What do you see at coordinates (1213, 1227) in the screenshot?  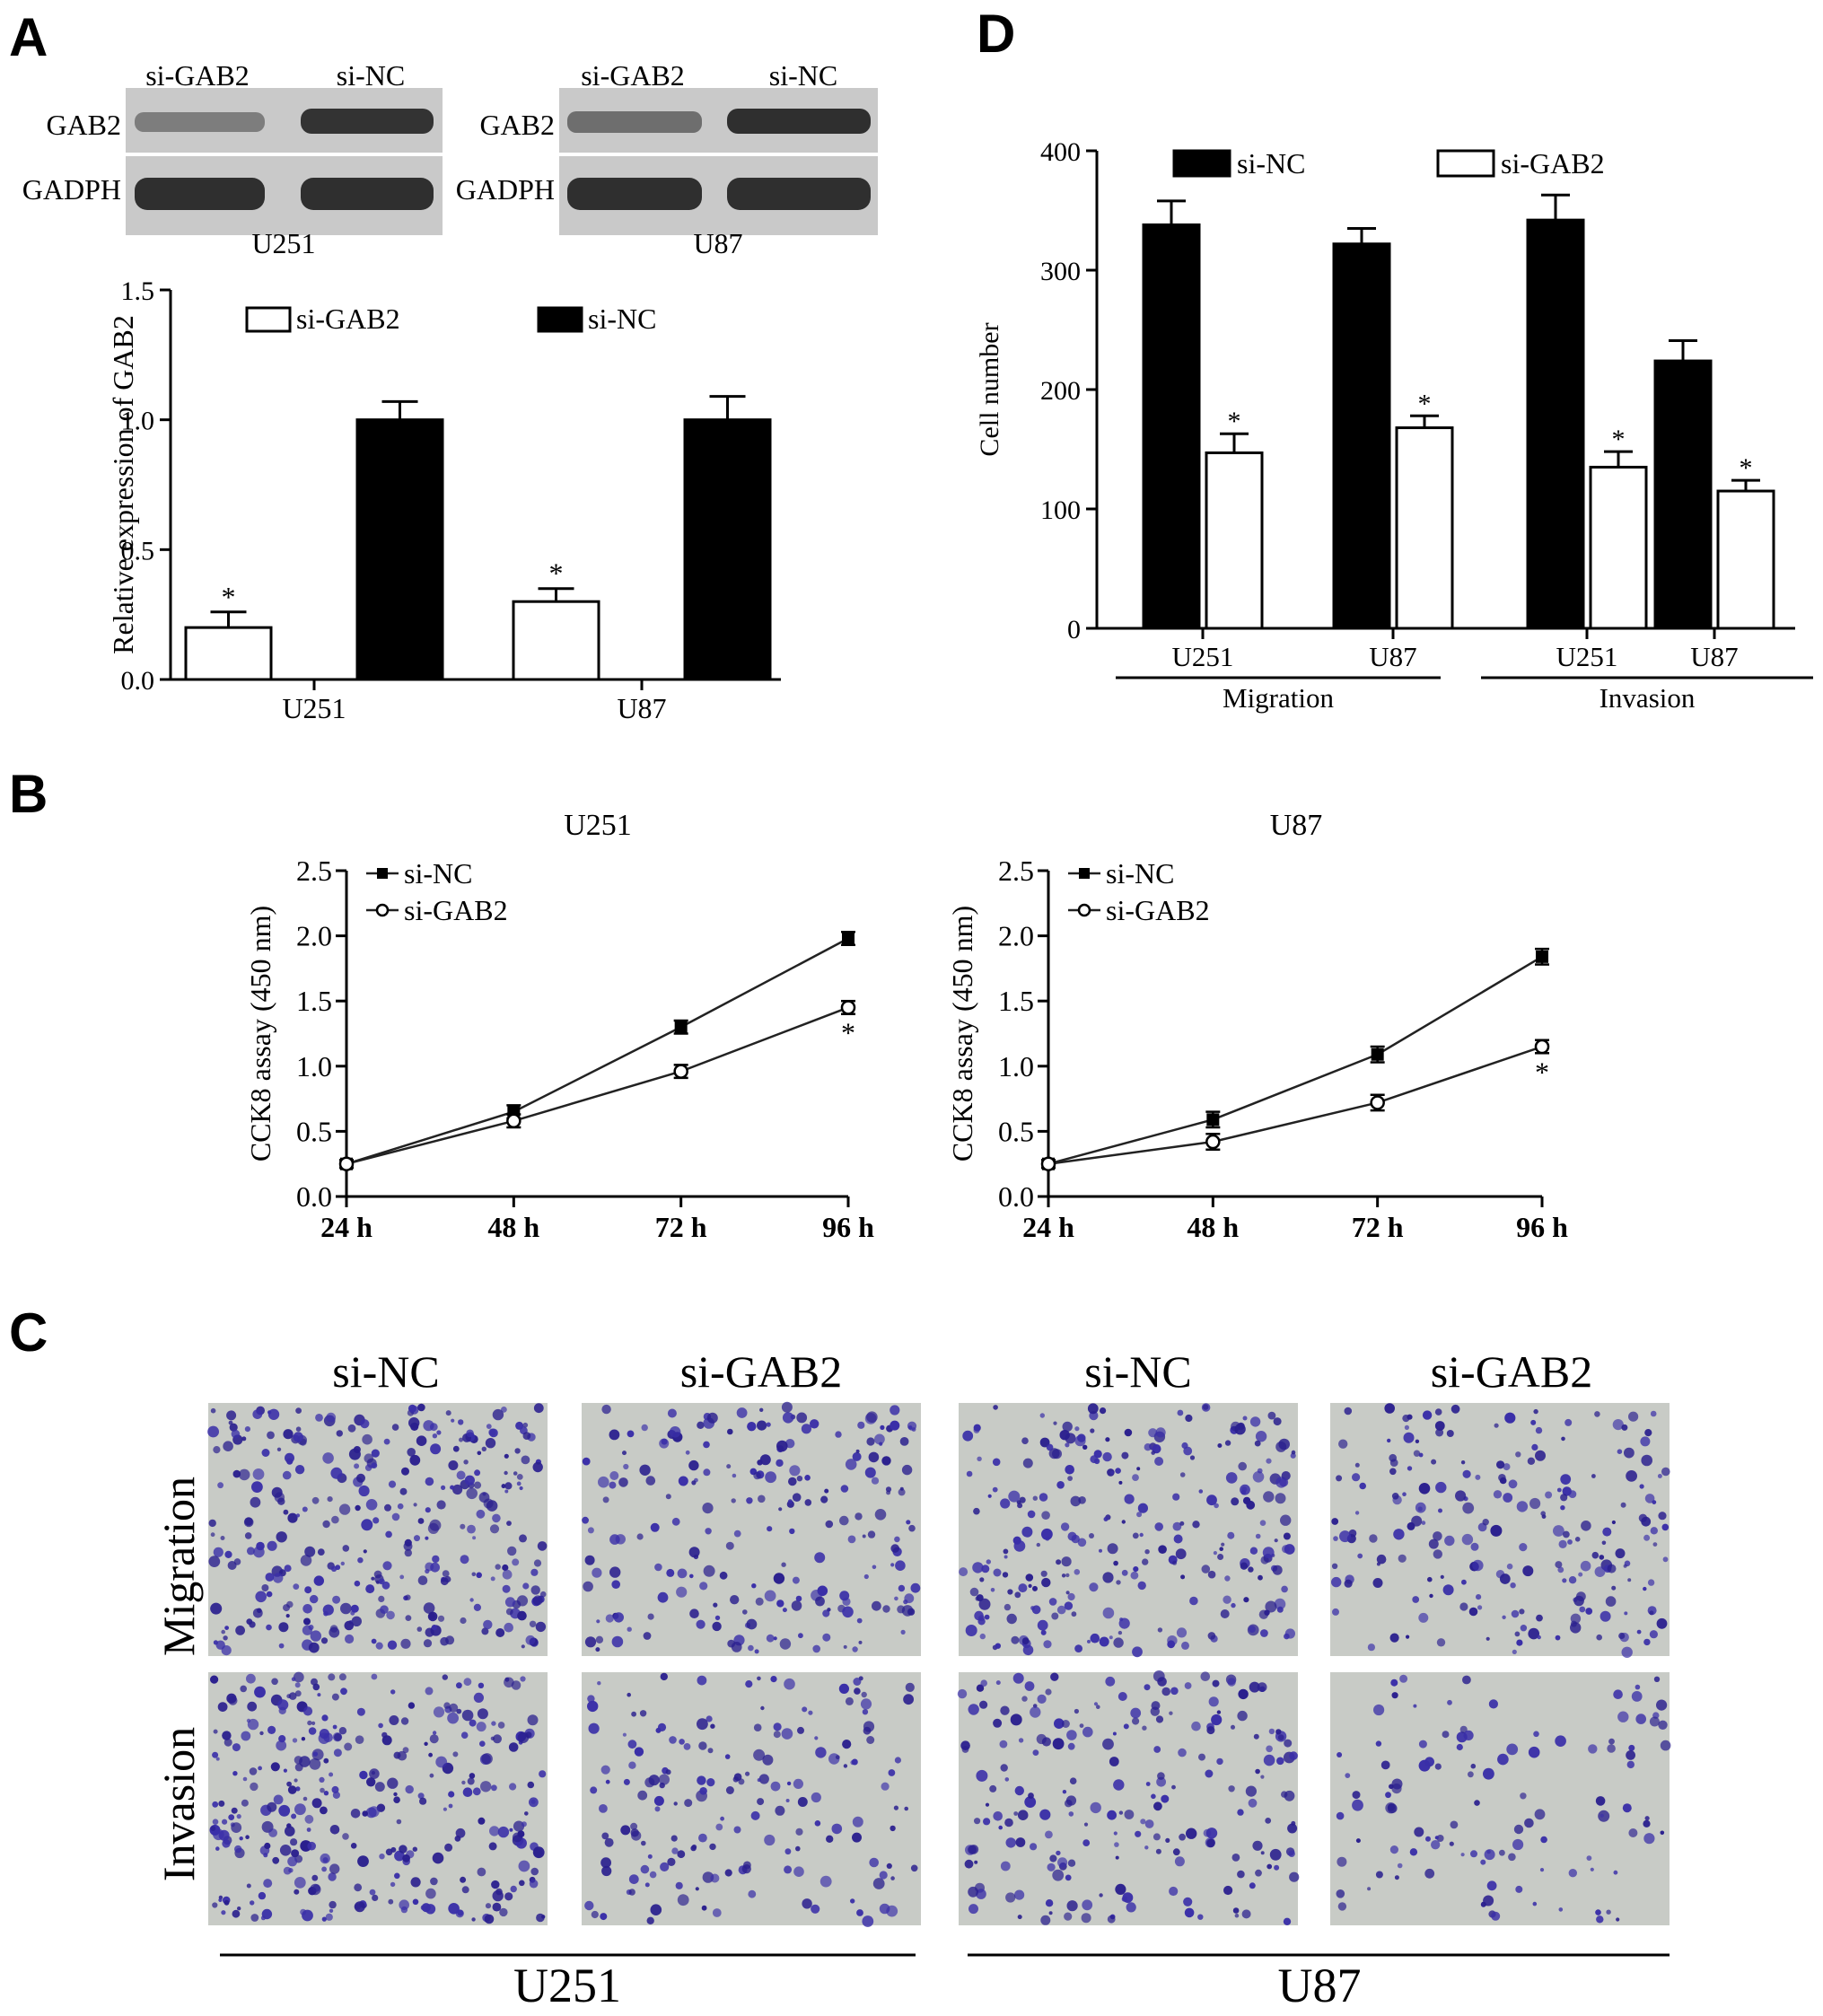 I see `x-tick-label: 48 h` at bounding box center [1213, 1227].